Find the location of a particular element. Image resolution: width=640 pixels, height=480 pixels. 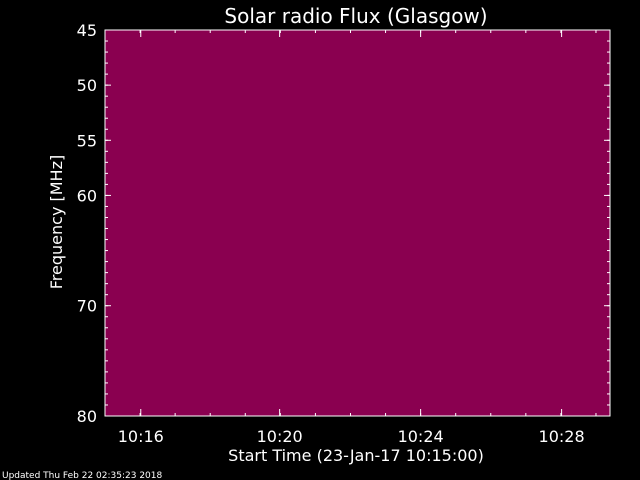

y-tick-label: 60 is located at coordinates (87, 195).